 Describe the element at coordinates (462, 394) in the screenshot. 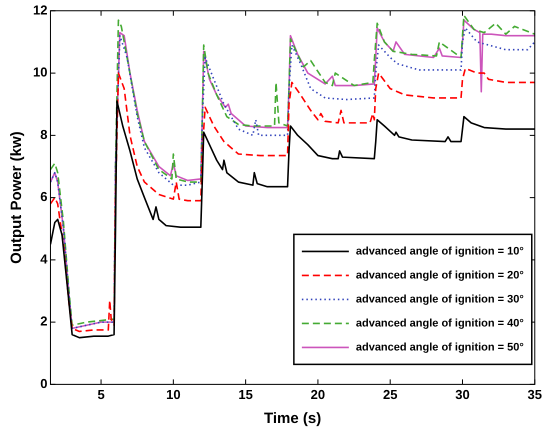

I see `x-tick-label: 30` at that location.